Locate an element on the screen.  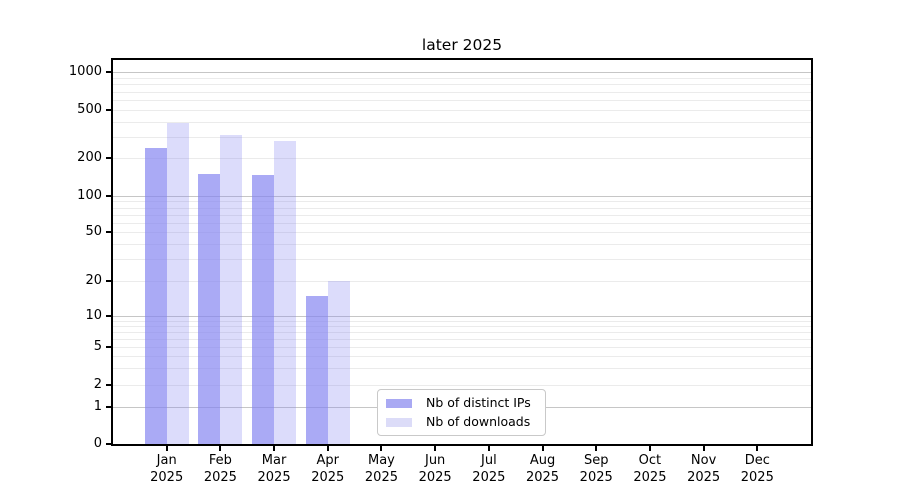
y-tick-label: 200 is located at coordinates (89, 157).